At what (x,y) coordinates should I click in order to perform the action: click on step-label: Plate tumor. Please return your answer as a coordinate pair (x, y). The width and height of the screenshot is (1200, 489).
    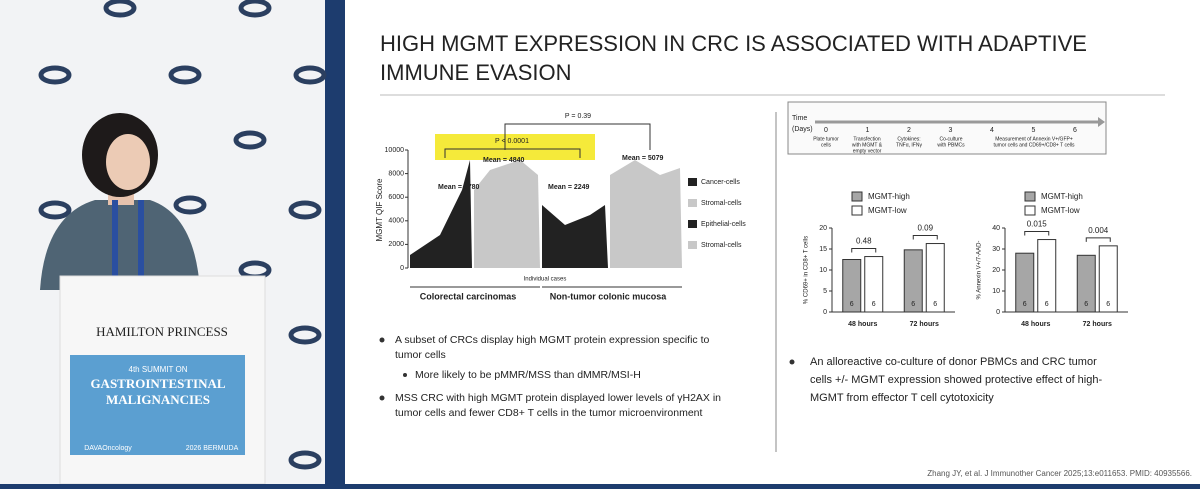
    Looking at the image, I should click on (826, 139).